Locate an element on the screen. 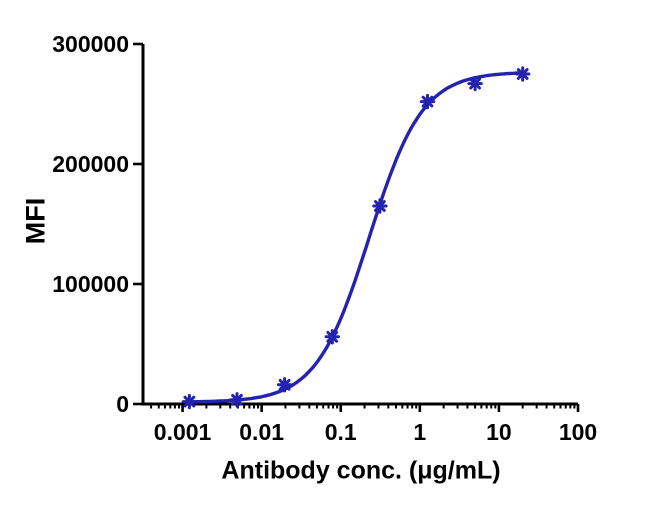 Image resolution: width=650 pixels, height=511 pixels. x-axis-title: Antibody conc. (μg/mL) is located at coordinates (361, 470).